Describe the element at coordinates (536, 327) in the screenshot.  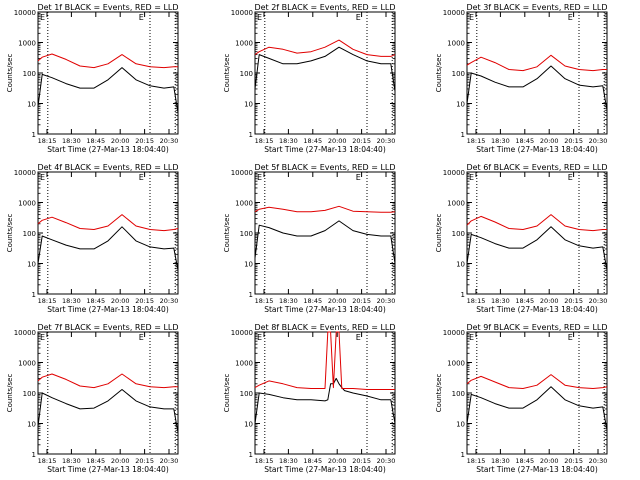
I see `panel-title: Det 9f BLACK = Events, RED = LLD` at that location.